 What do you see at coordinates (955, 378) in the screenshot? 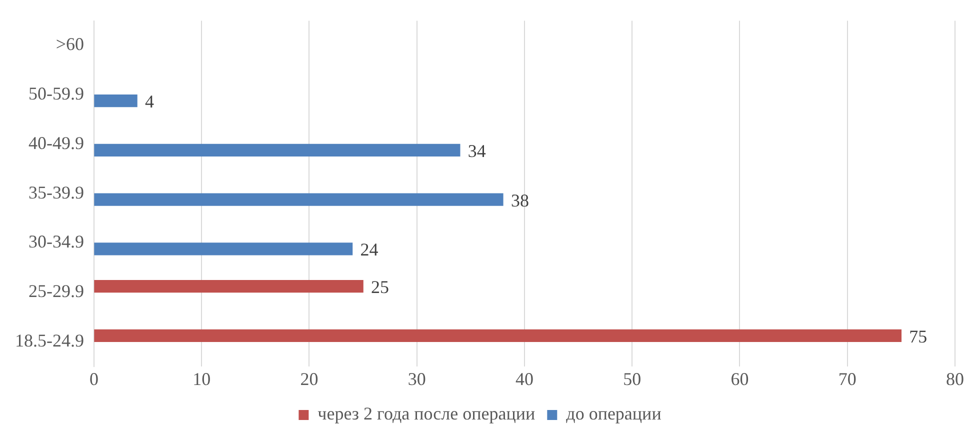
I see `x-tick-label: 80` at bounding box center [955, 378].